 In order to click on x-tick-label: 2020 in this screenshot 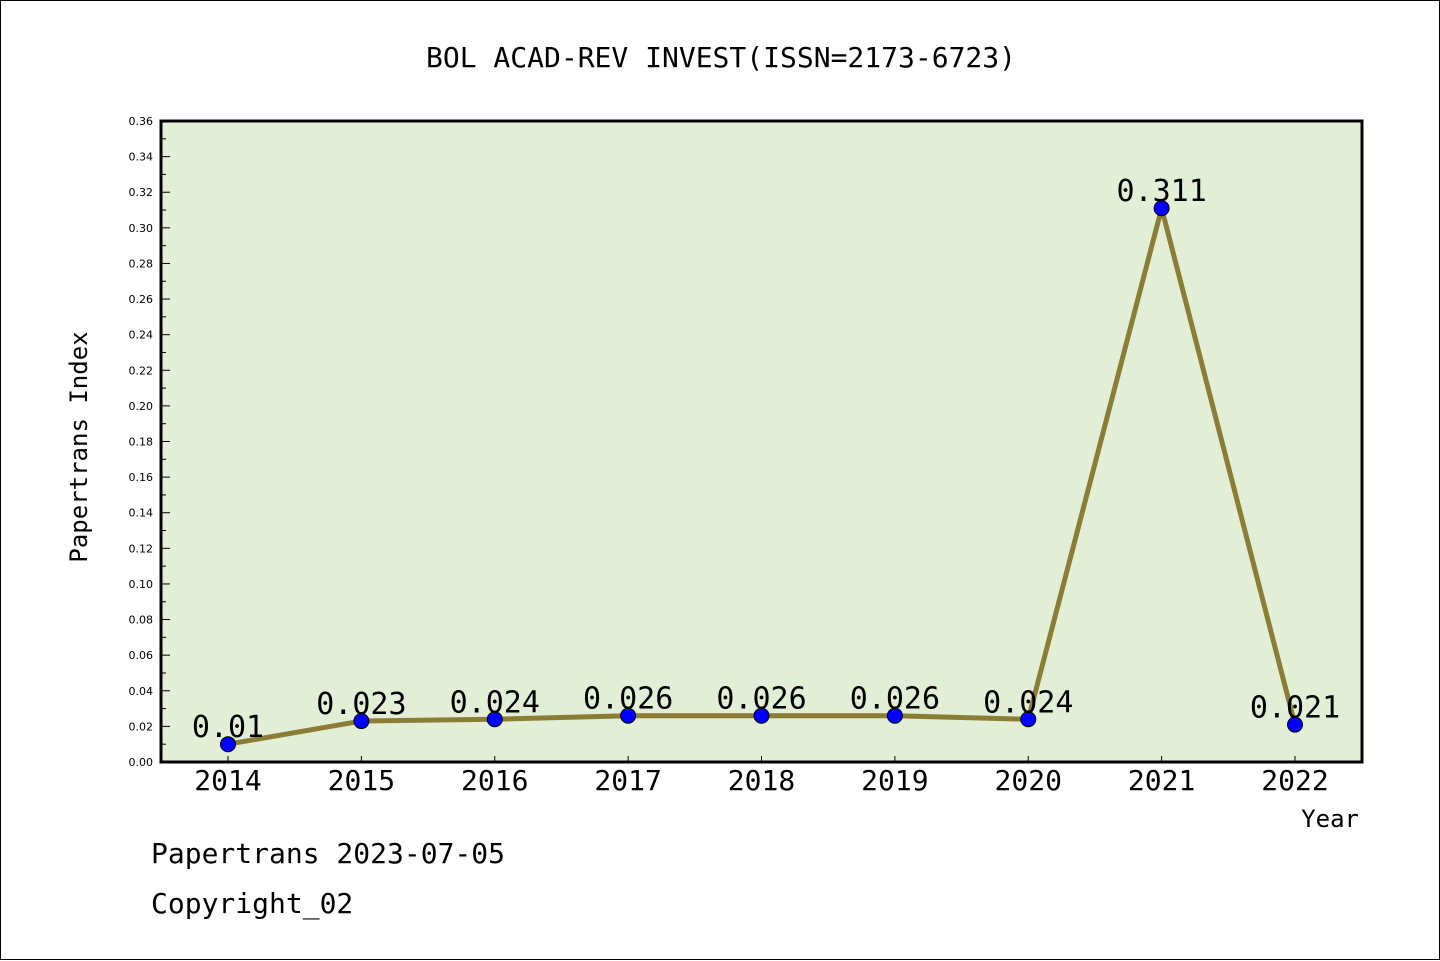, I will do `click(1028, 780)`.